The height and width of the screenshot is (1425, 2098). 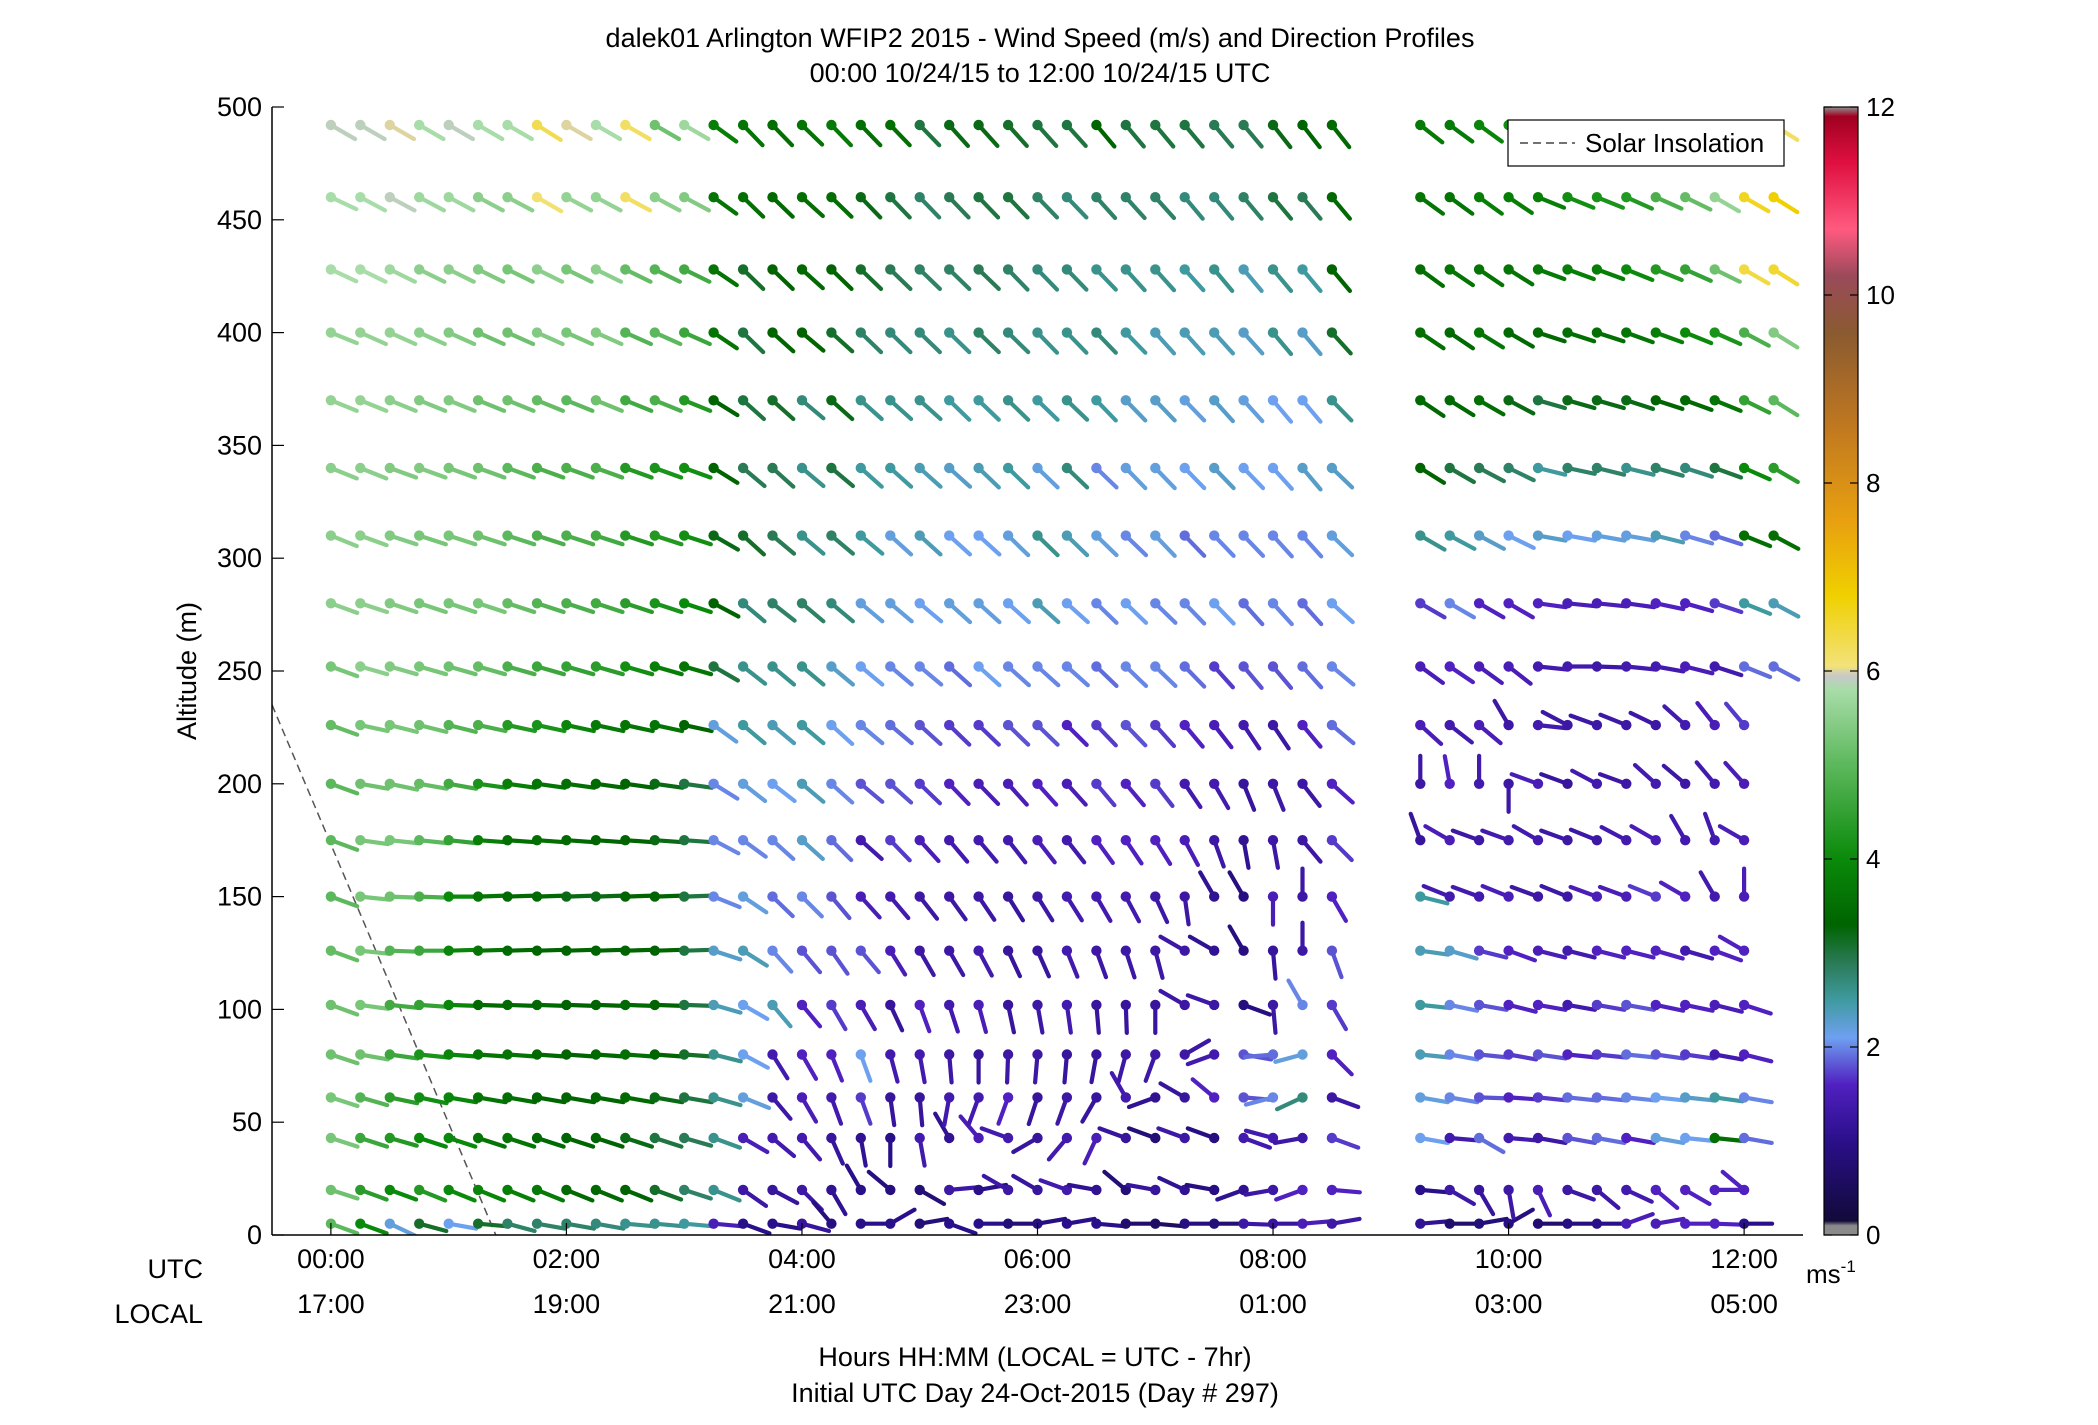 What do you see at coordinates (1038, 1304) in the screenshot?
I see `x-tick-label-local: 23:00` at bounding box center [1038, 1304].